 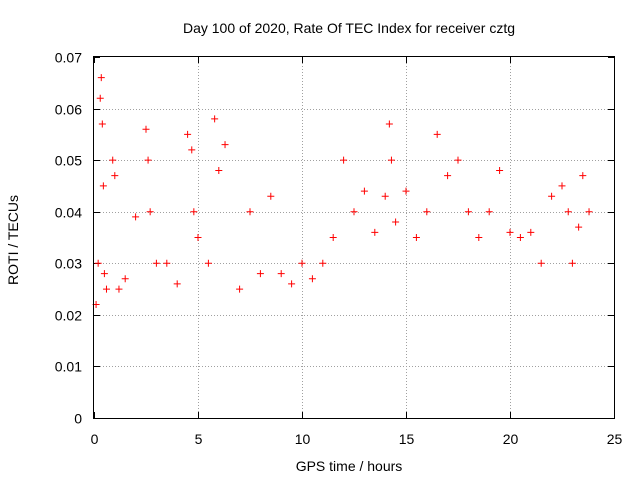 I want to click on x-tick-label: 20, so click(x=511, y=439).